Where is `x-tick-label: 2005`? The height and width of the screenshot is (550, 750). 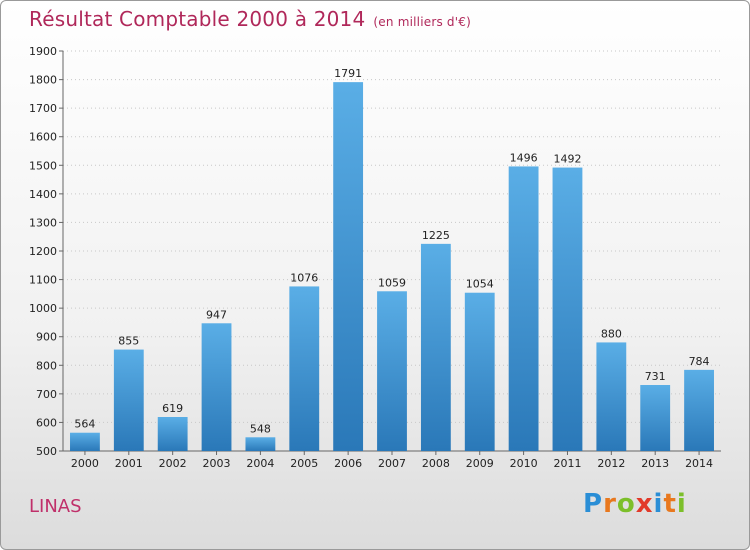
x-tick-label: 2005 is located at coordinates (304, 463).